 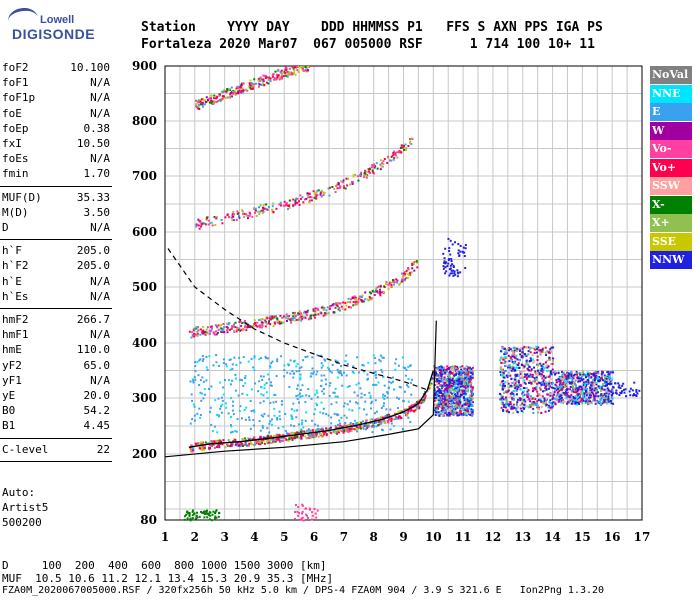 I want to click on x-tick-label: 3, so click(x=224, y=537).